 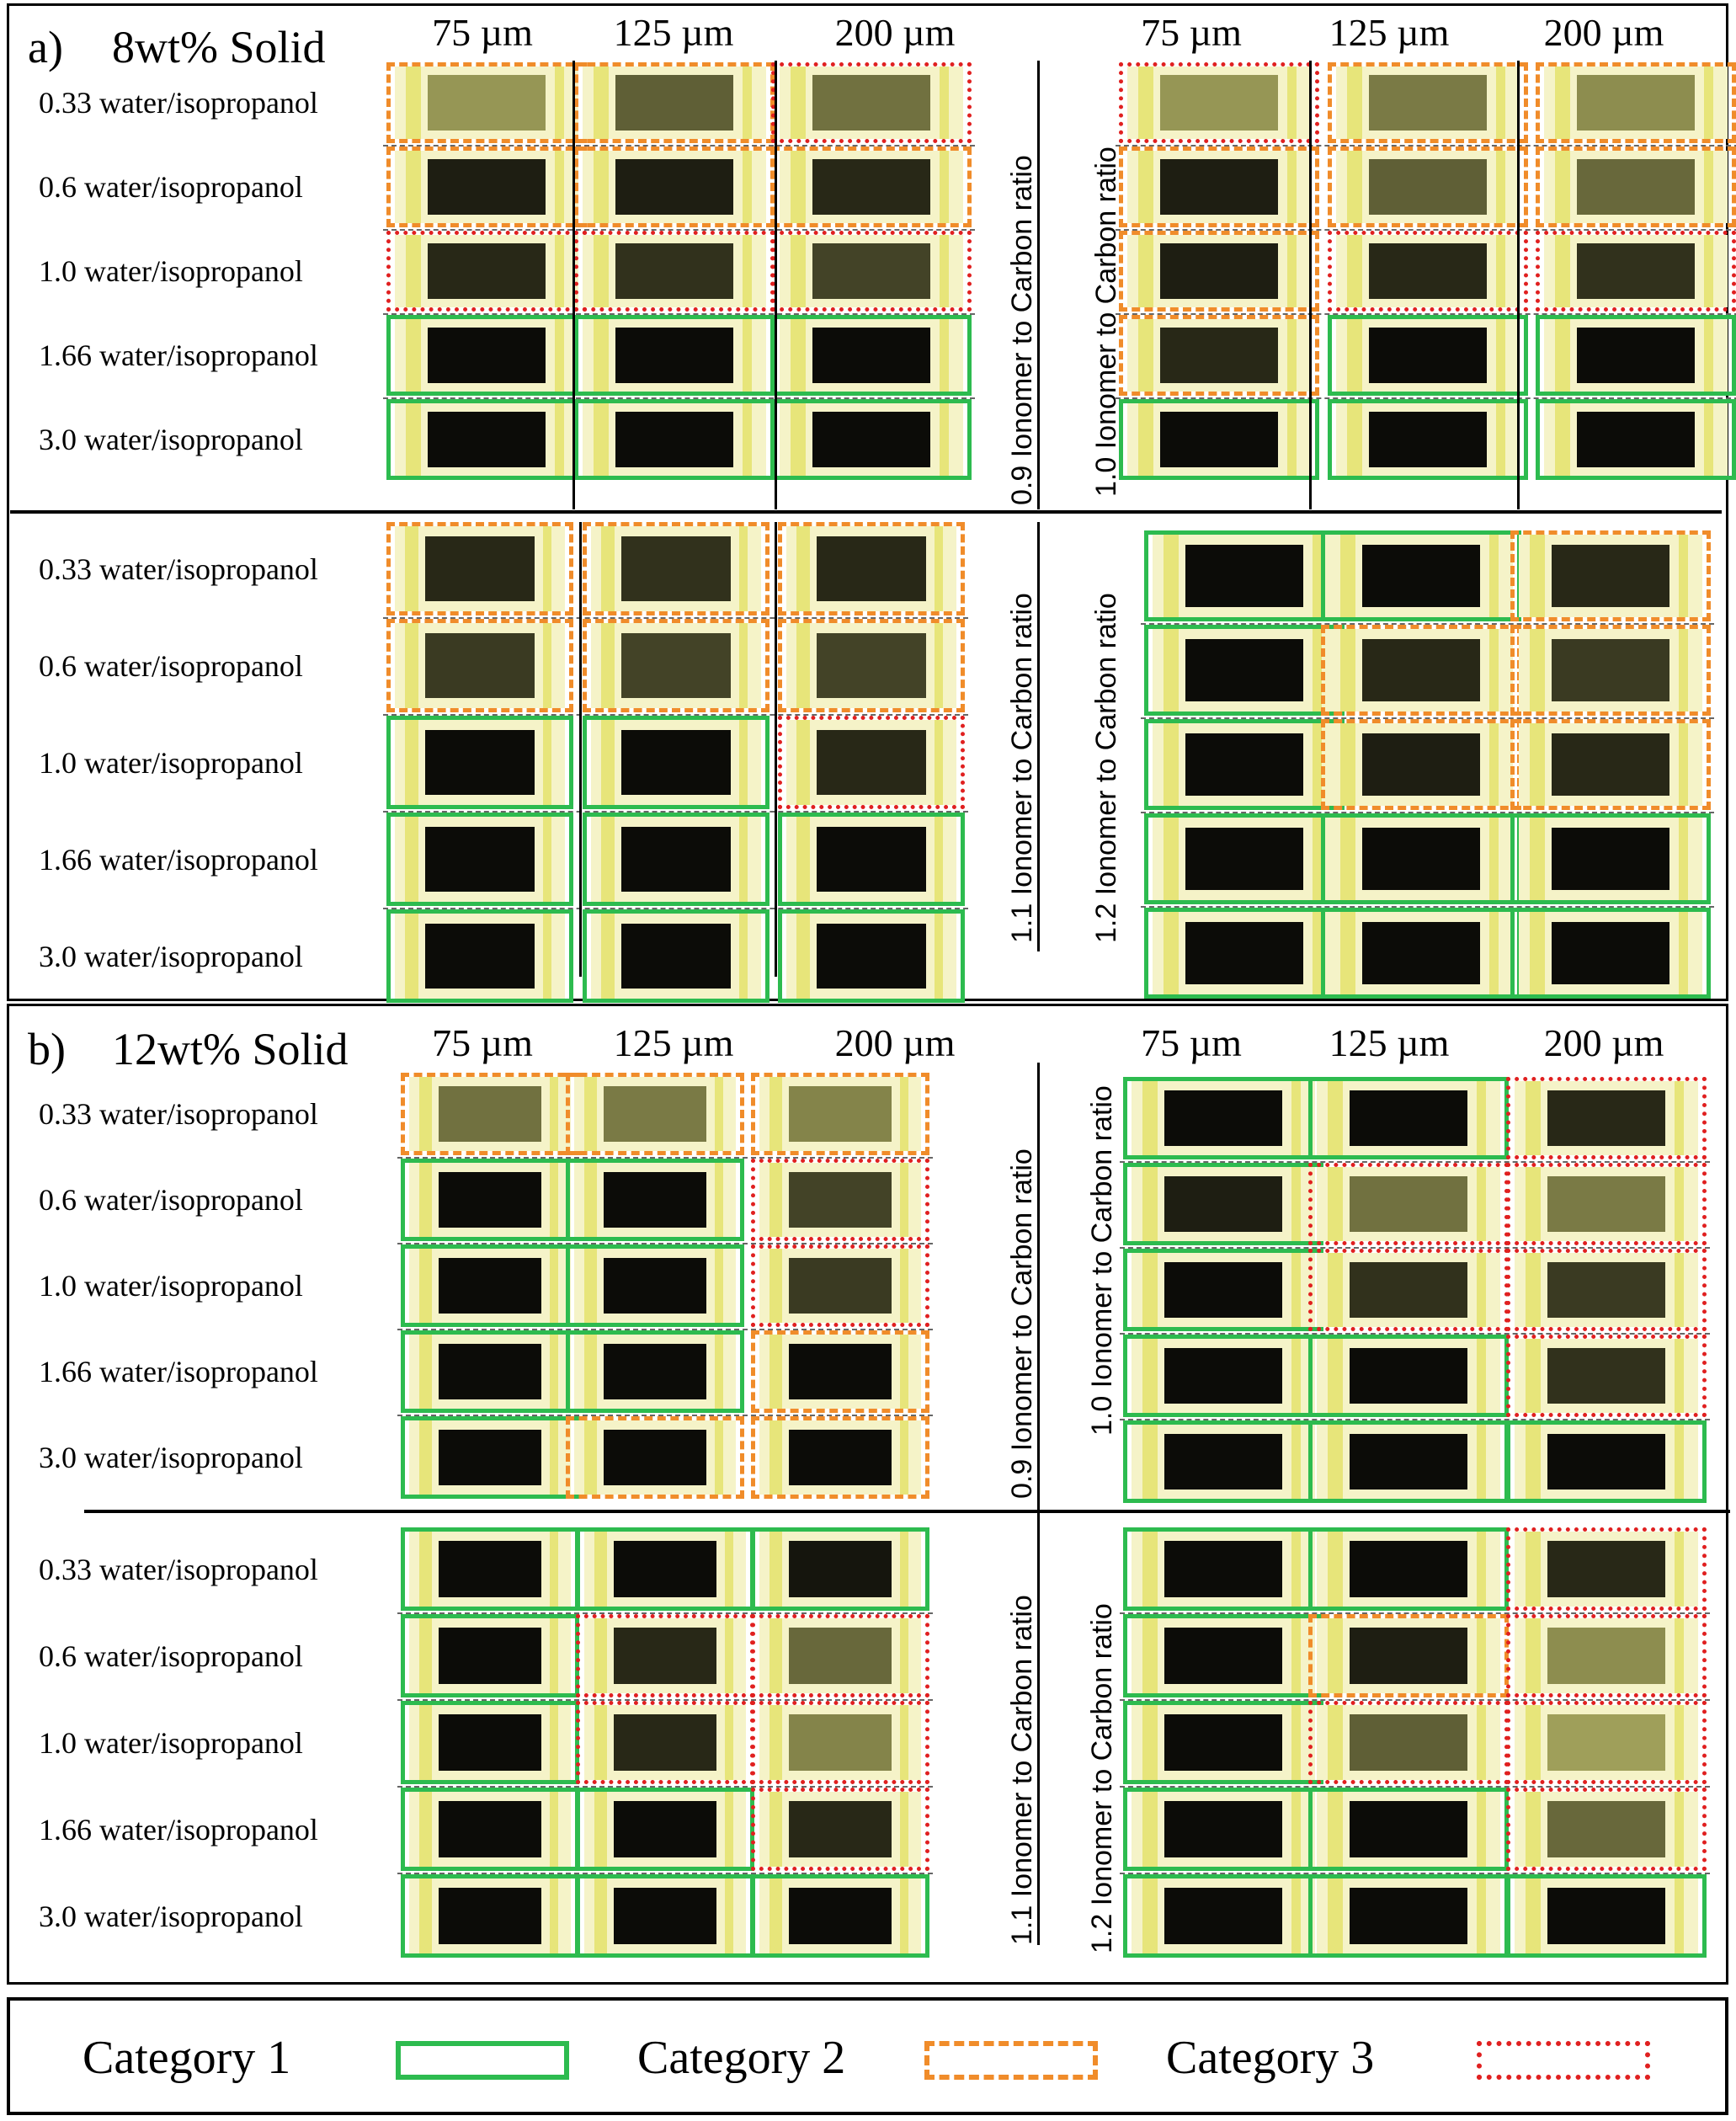 What do you see at coordinates (178, 1371) in the screenshot?
I see `row-label: 1.66 water/isopropanol` at bounding box center [178, 1371].